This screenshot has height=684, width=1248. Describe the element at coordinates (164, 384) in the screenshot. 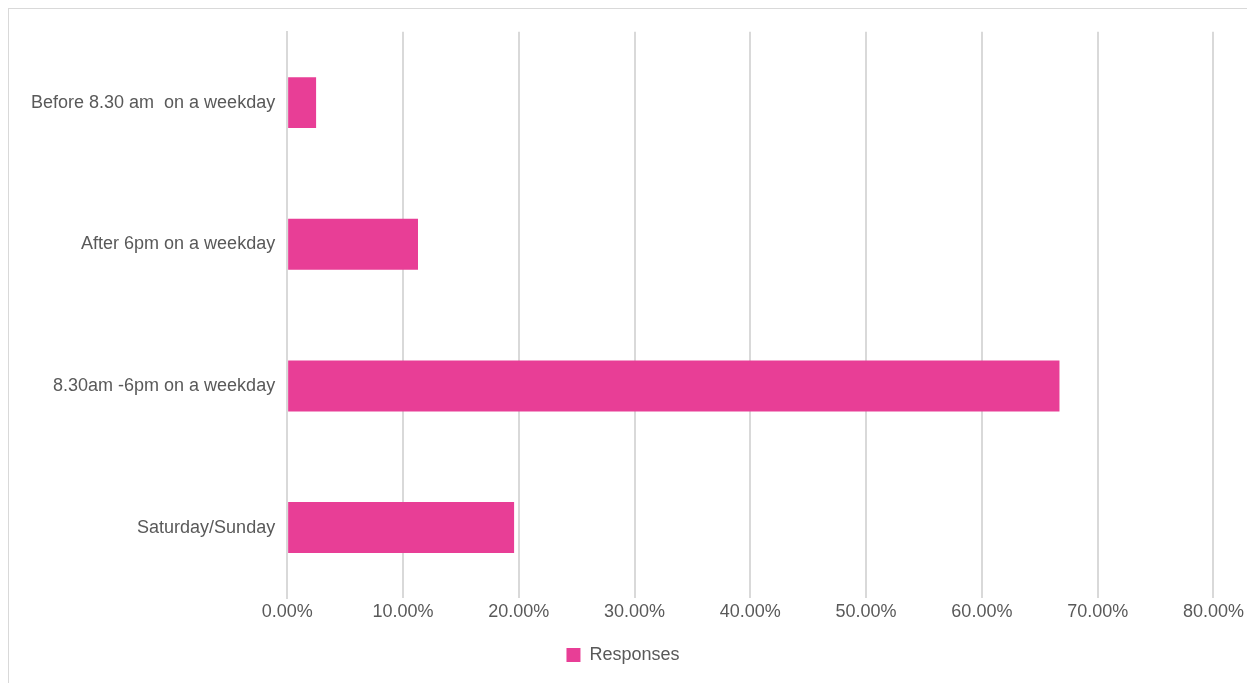

I see `y-tick-label: 8.30am -6pm on a weekday` at that location.